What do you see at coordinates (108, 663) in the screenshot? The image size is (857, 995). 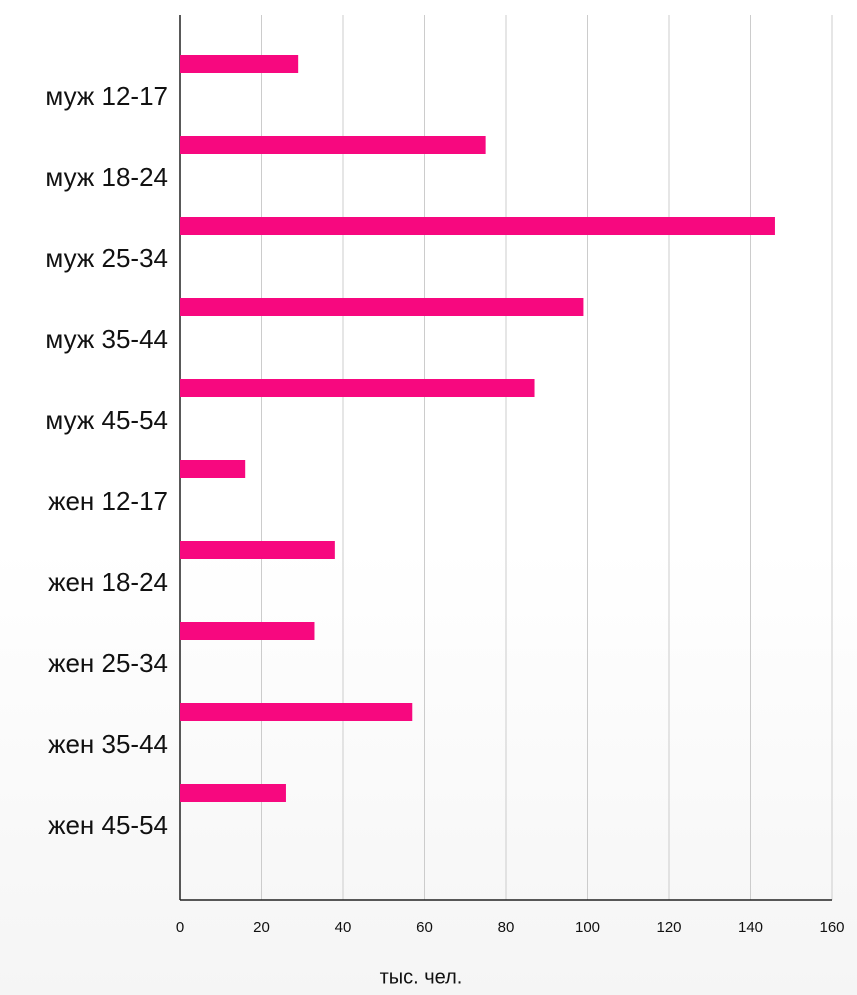 I see `y-tick-label: жен 25-34` at bounding box center [108, 663].